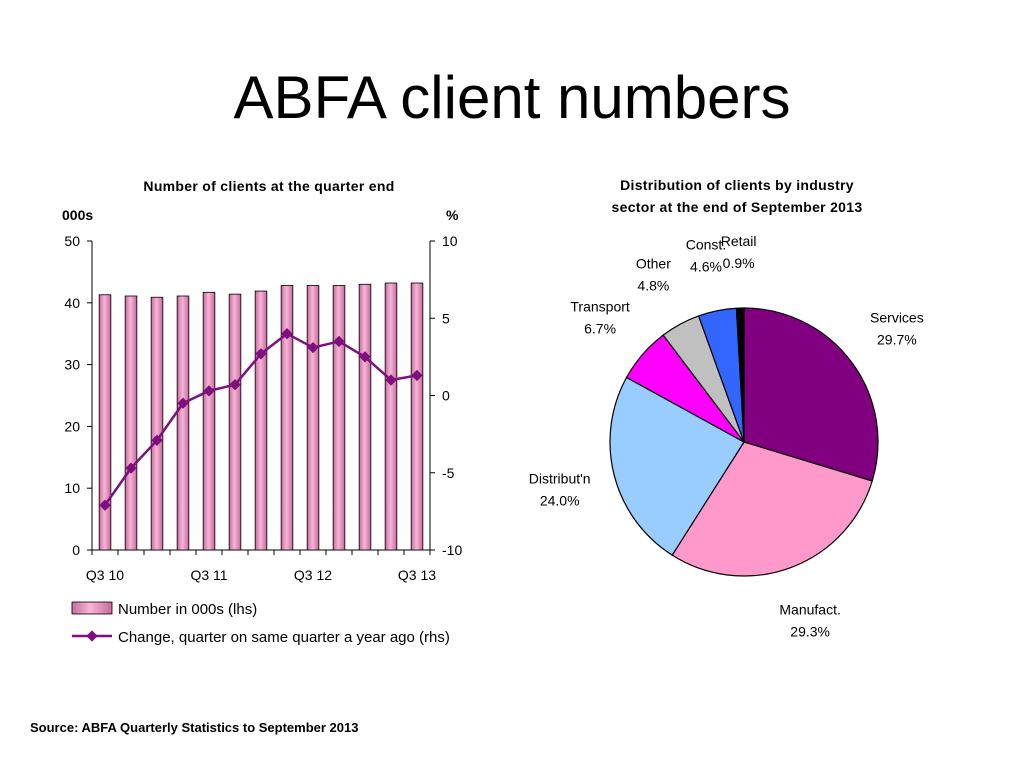 The image size is (1024, 768). Describe the element at coordinates (739, 263) in the screenshot. I see `pie-slice-value: 0.9%` at that location.